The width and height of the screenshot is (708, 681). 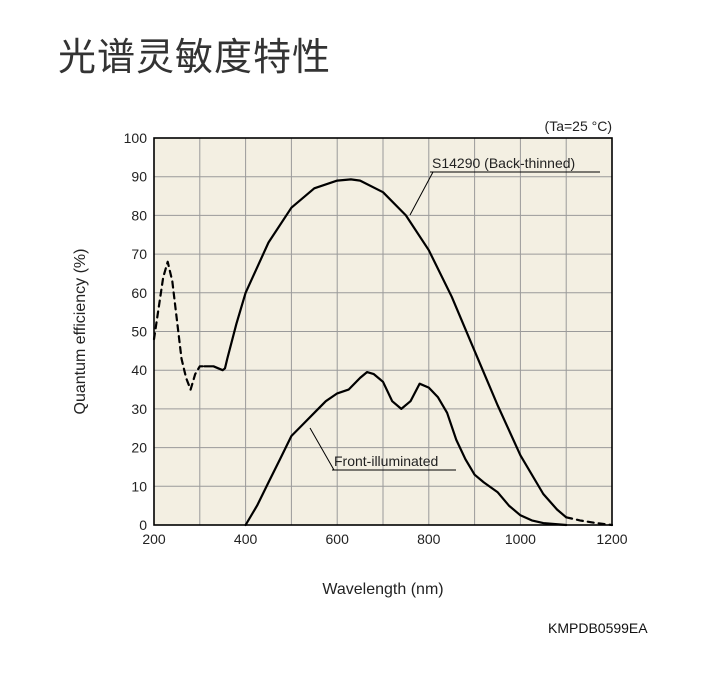 I want to click on y-tick-label: 80, so click(x=139, y=215).